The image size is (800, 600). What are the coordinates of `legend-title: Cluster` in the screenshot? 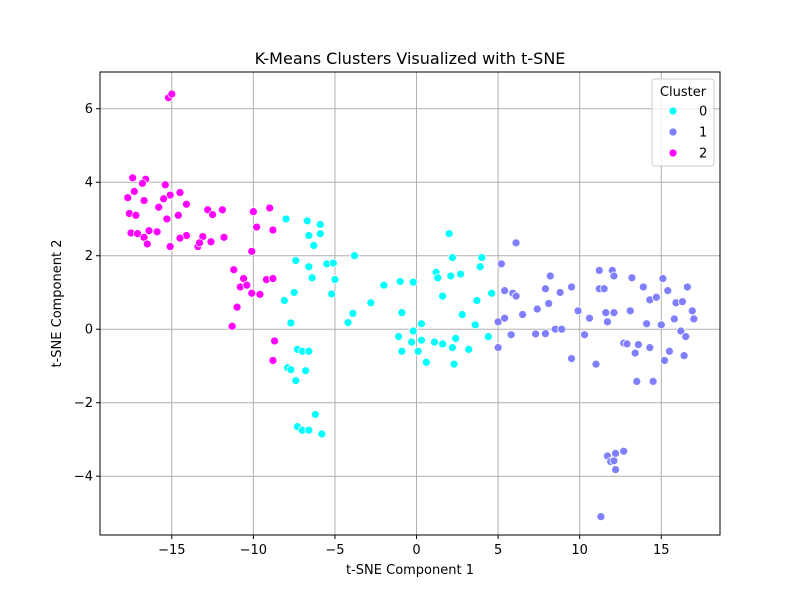 It's located at (683, 92).